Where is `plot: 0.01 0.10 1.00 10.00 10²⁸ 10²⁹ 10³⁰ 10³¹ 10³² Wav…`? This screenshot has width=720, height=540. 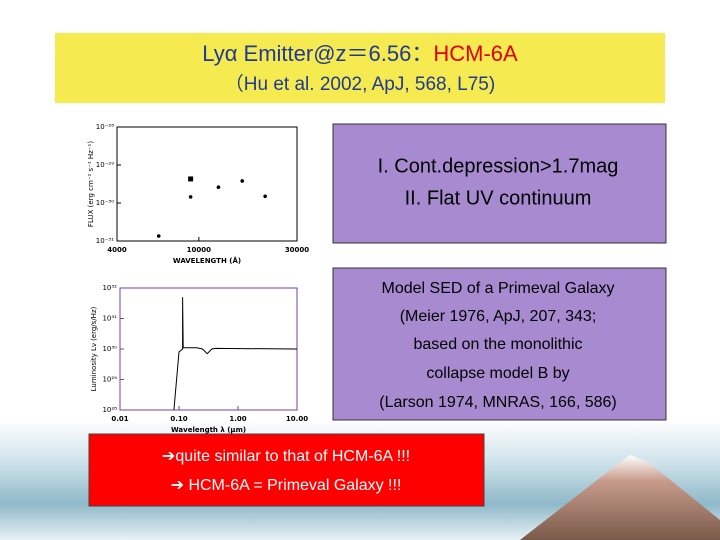 plot: 0.01 0.10 1.00 10.00 10²⁸ 10²⁹ 10³⁰ 10³¹ 10³² Wav… is located at coordinates (199, 359).